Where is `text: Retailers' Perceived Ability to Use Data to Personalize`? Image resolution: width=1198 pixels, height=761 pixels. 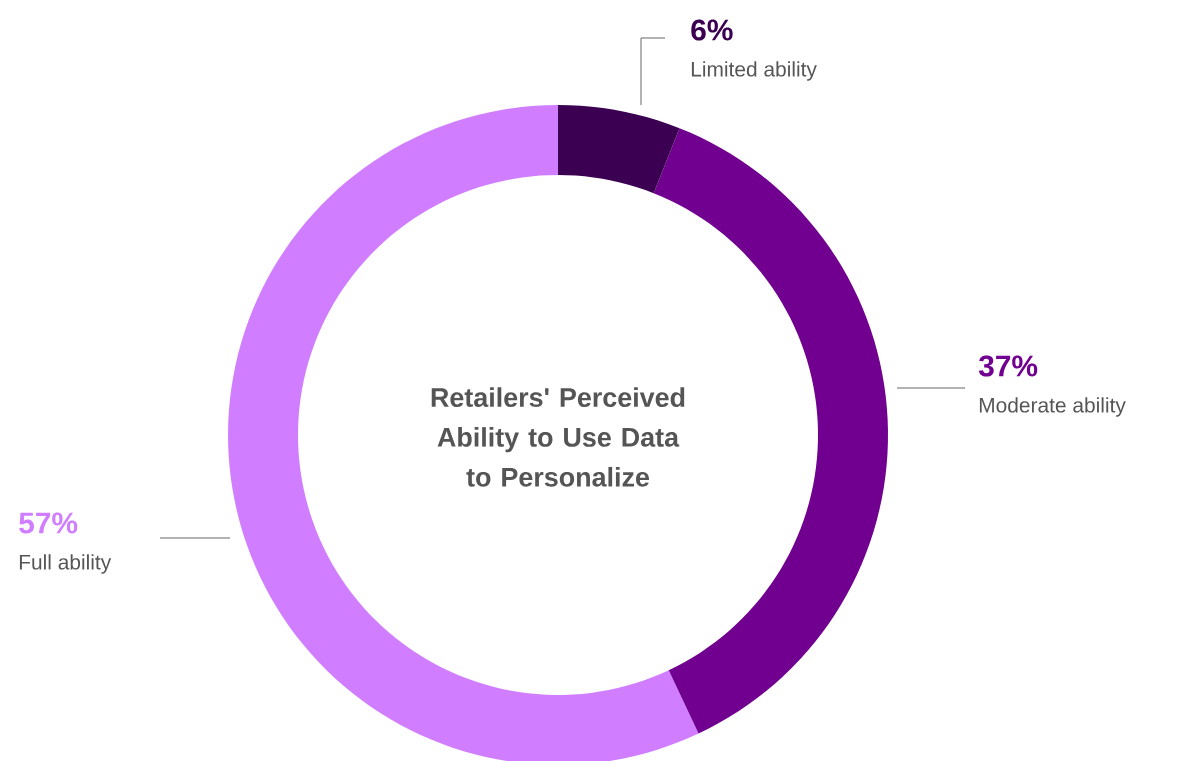
text: Retailers' Perceived Ability to Use Data to Personalize is located at coordinates (558, 437).